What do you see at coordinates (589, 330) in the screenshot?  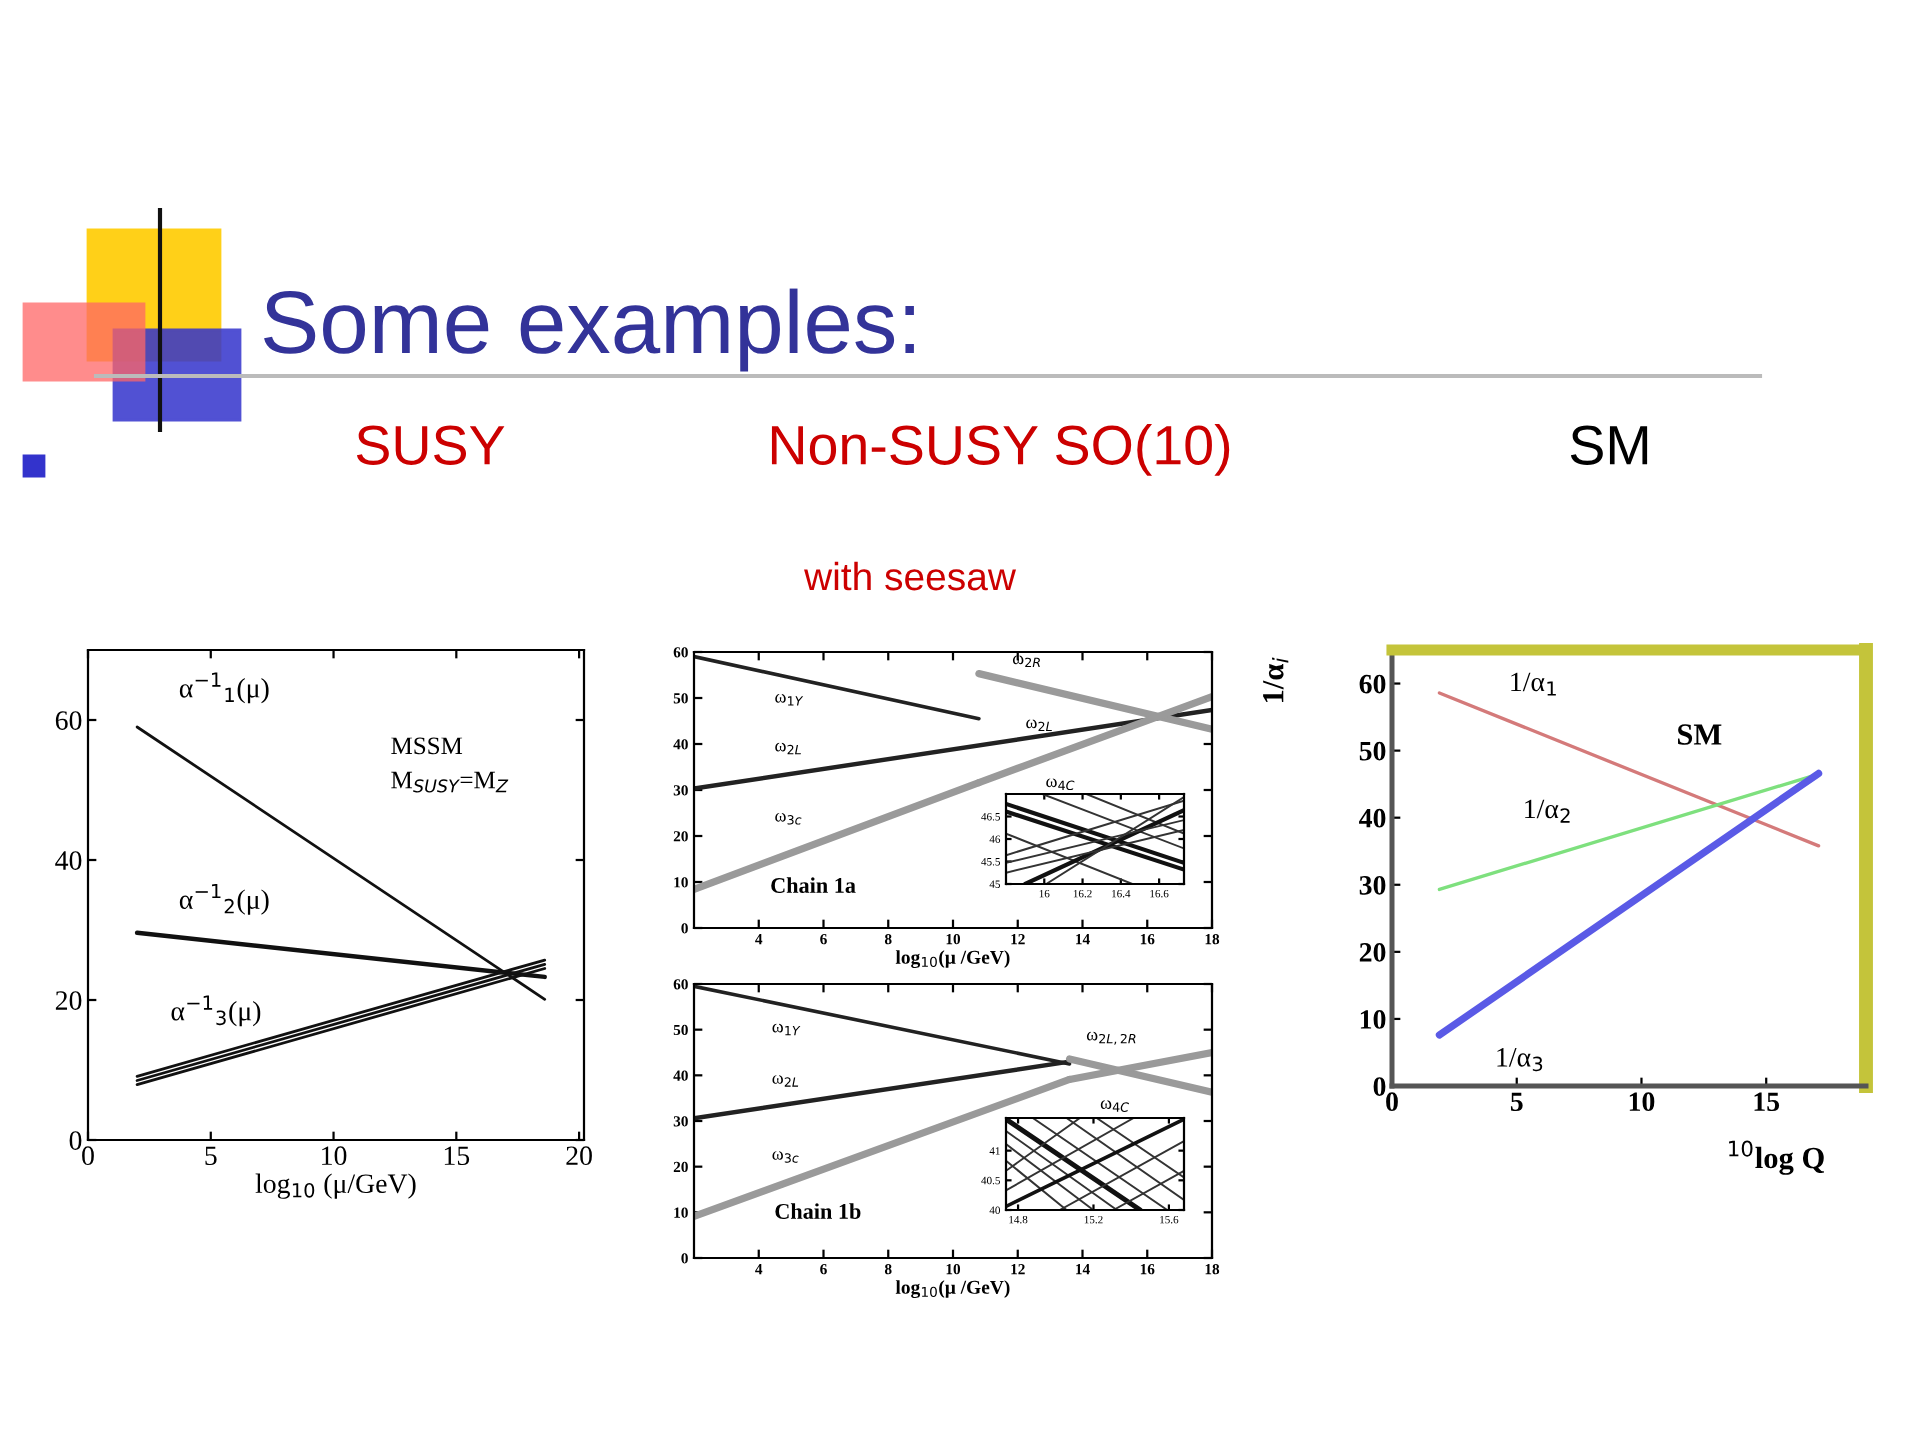 I see `text: Some examples:` at bounding box center [589, 330].